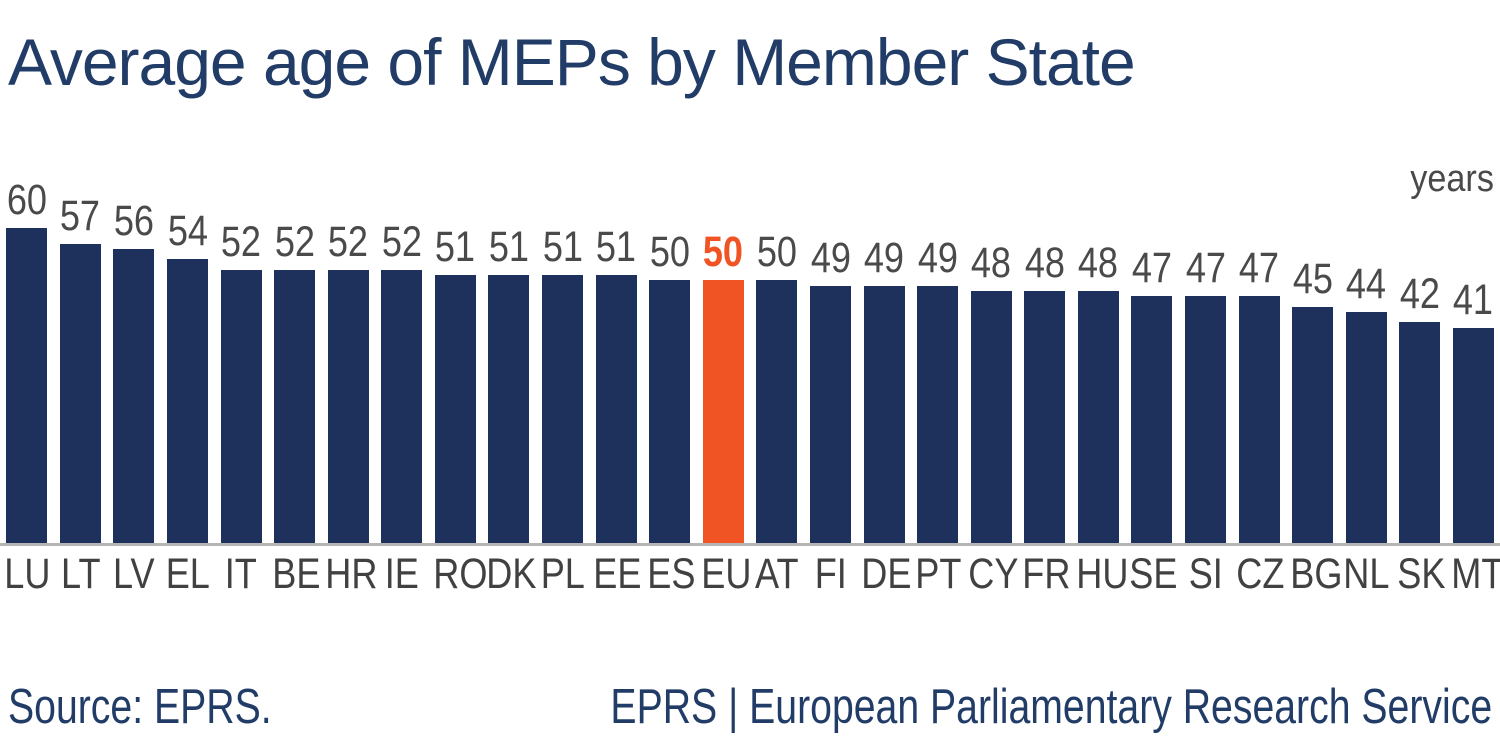  Describe the element at coordinates (134, 573) in the screenshot. I see `x-axis-label-lv: LV` at that location.